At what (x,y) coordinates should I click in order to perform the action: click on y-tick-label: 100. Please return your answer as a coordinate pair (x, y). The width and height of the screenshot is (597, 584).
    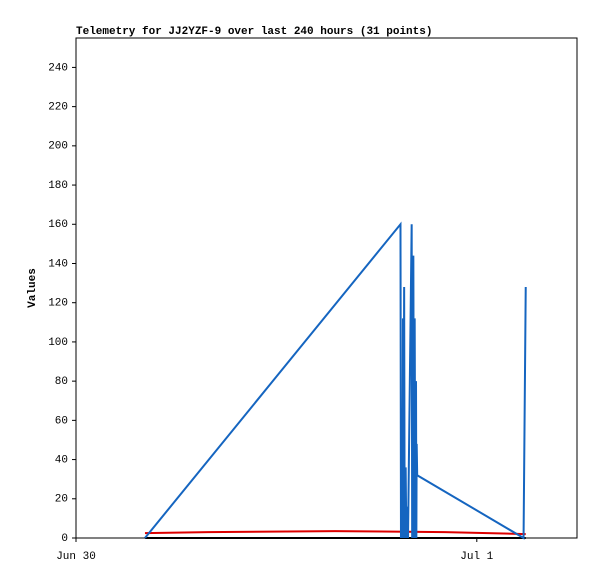
    Looking at the image, I should click on (58, 343).